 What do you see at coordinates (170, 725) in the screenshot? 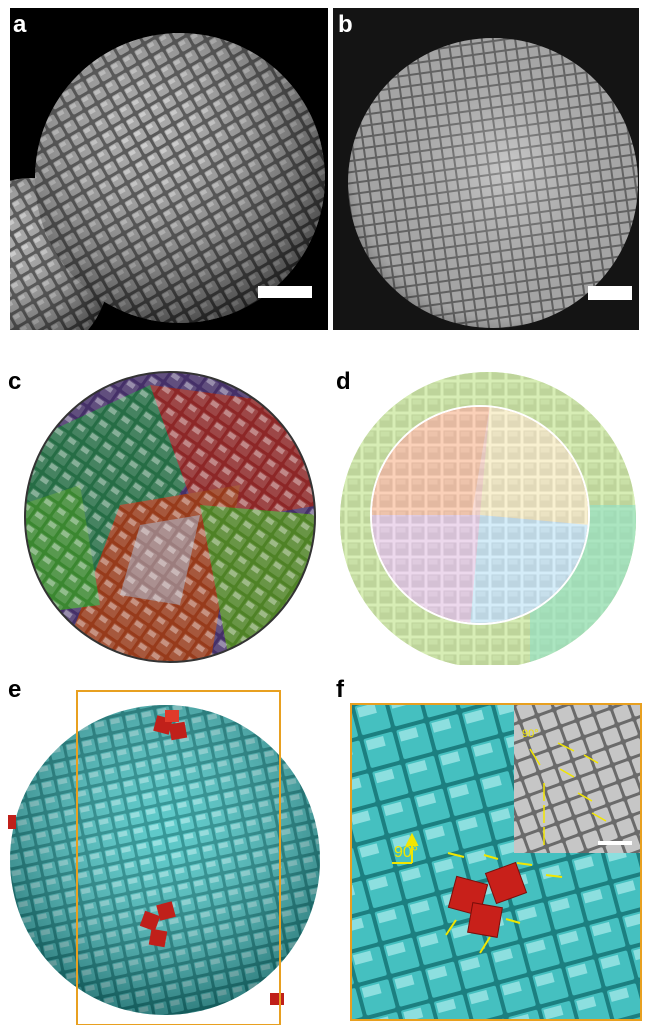
I see `defect-cubes-top` at bounding box center [170, 725].